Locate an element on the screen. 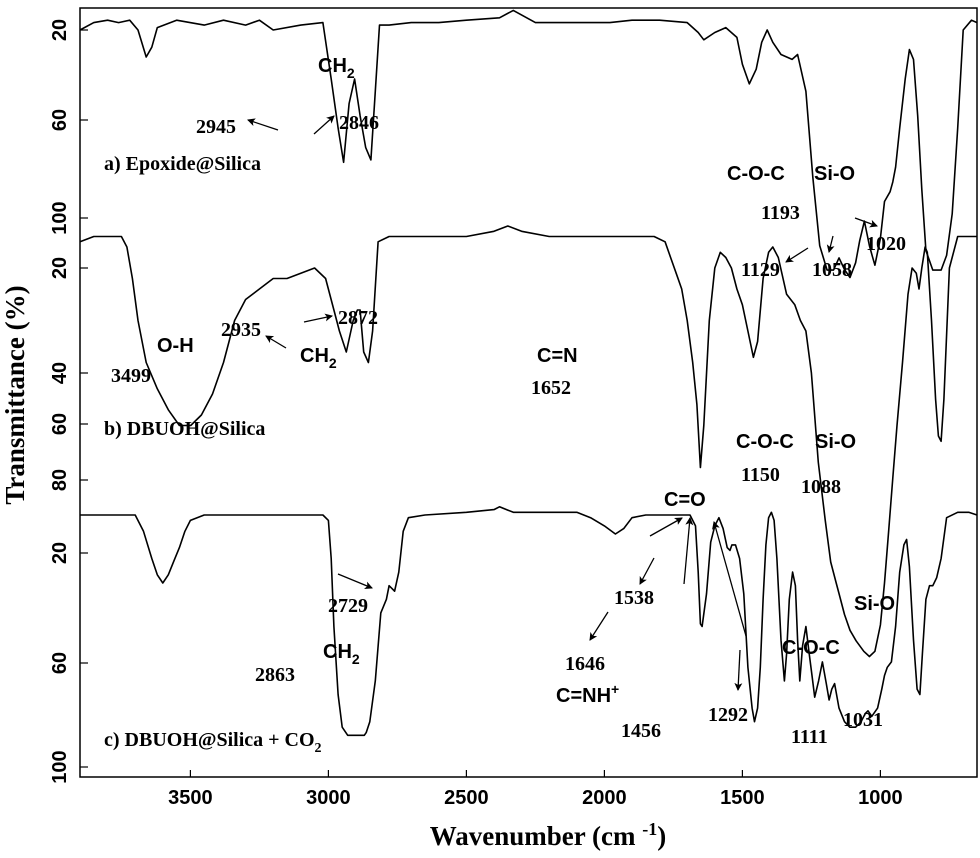  y-ticks-group: 20 60 100 20 40 60 80 20 60 100 is located at coordinates (68, 401).